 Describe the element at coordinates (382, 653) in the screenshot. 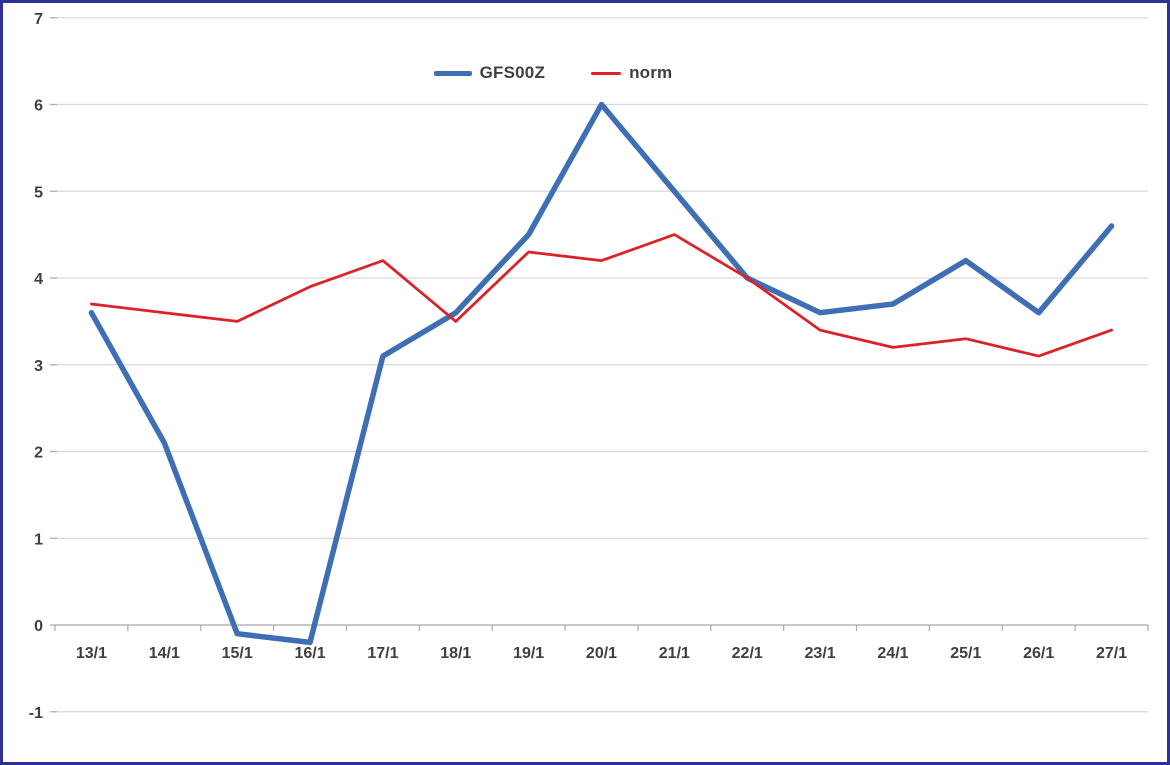

I see `x-tick-label: 17/1` at that location.